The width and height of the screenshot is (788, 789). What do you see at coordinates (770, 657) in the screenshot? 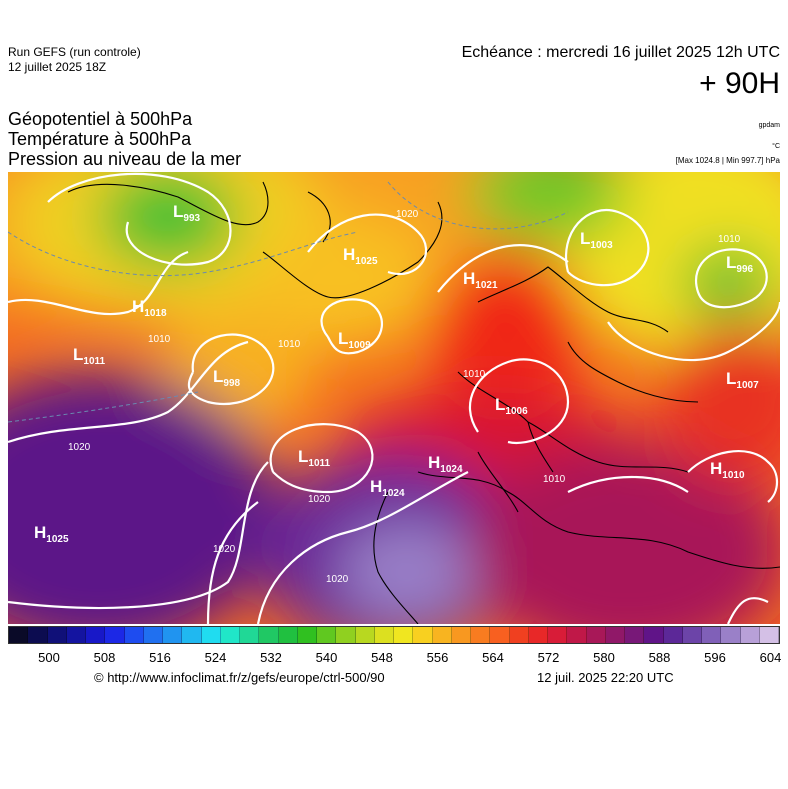
I see `color-scale-tick: 604` at bounding box center [770, 657].